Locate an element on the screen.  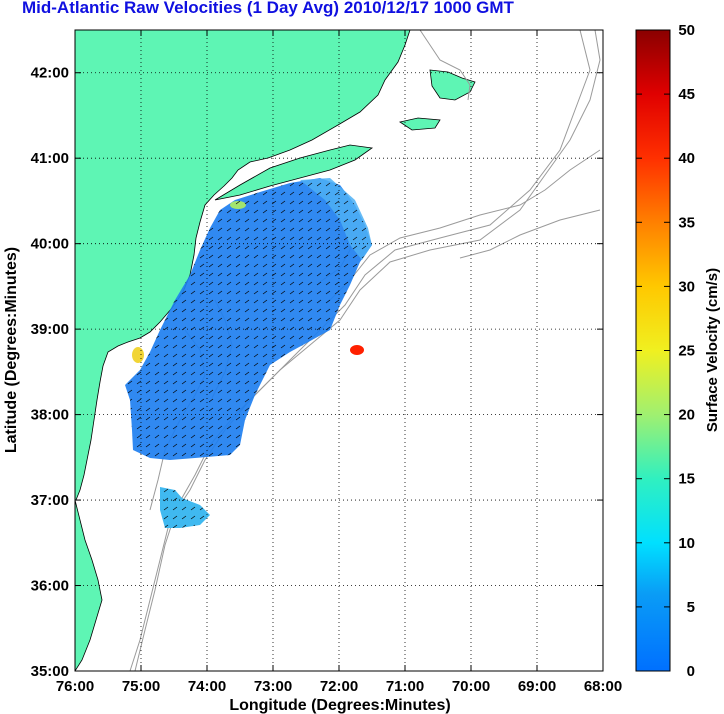
colorbar-tick-label: 15 is located at coordinates (686, 479).